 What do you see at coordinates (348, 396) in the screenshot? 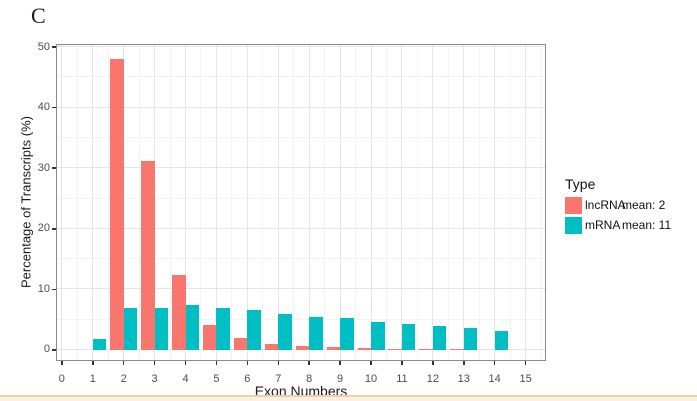
I see `bottom-accent-line` at bounding box center [348, 396].